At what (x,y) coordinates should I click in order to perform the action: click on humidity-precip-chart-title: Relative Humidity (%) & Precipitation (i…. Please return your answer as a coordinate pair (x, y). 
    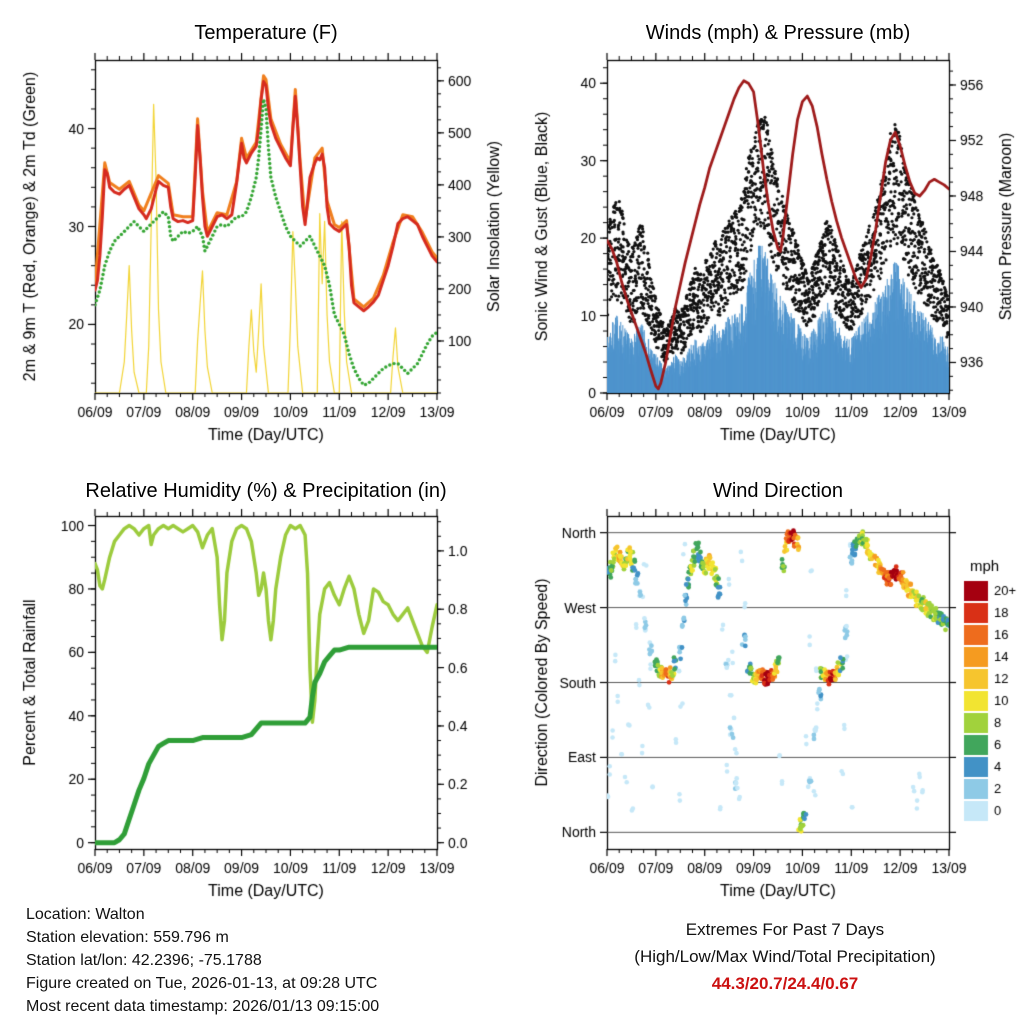
    Looking at the image, I should click on (266, 491).